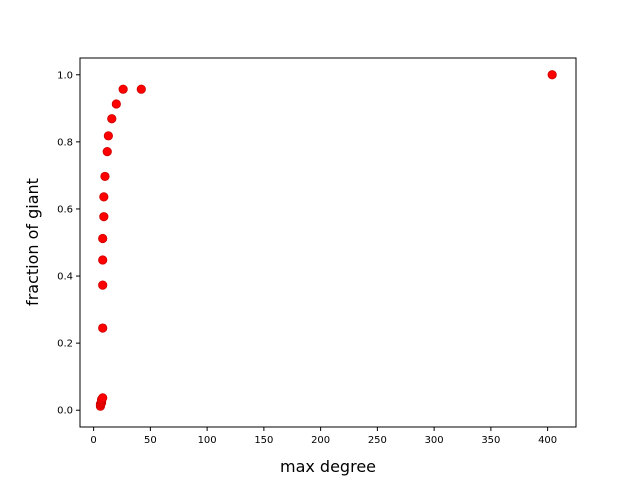 The width and height of the screenshot is (640, 480). What do you see at coordinates (547, 440) in the screenshot?
I see `x-tick-label: 400` at bounding box center [547, 440].